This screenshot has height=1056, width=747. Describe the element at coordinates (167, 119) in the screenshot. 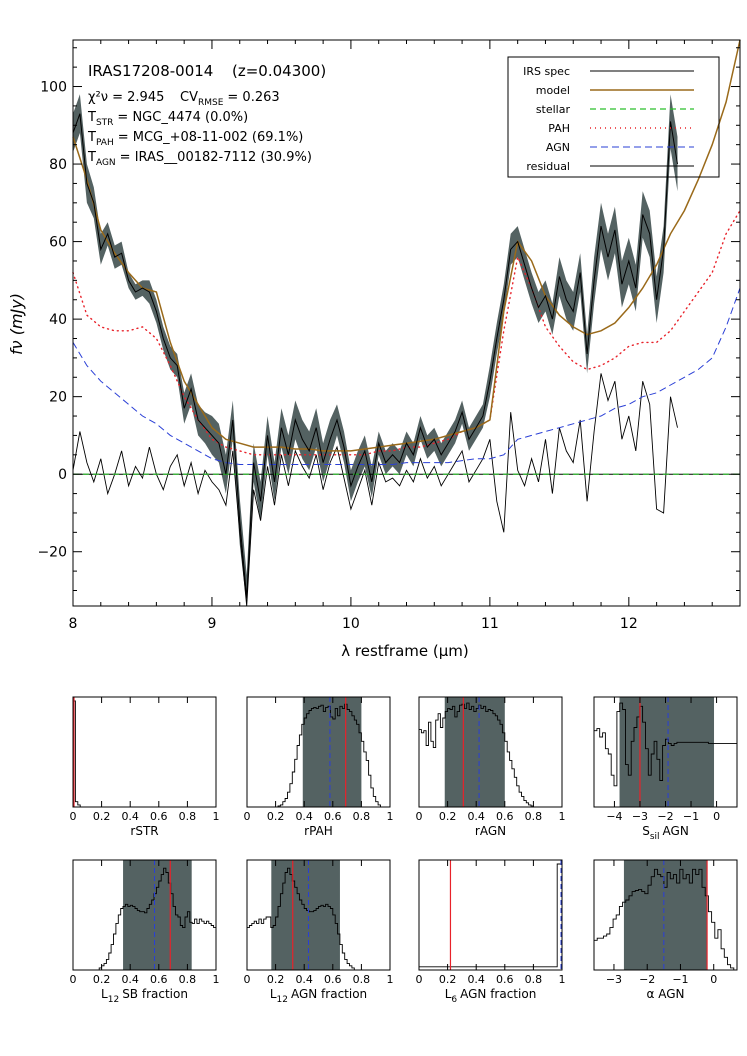

I see `t-str-annotation: TSTR = NGC_4474 (0.0%)` at that location.